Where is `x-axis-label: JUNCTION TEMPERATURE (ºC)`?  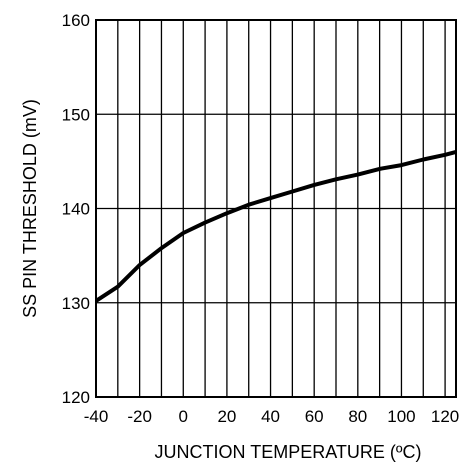
x-axis-label: JUNCTION TEMPERATURE (ºC) is located at coordinates (288, 452).